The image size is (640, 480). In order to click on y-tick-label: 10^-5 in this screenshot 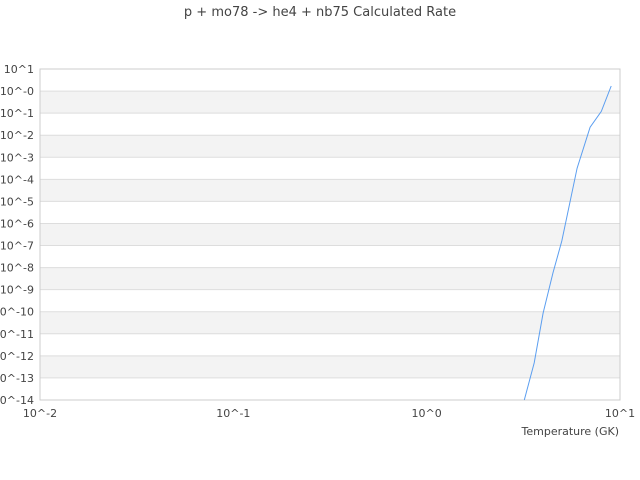, I will do `click(17, 201)`.